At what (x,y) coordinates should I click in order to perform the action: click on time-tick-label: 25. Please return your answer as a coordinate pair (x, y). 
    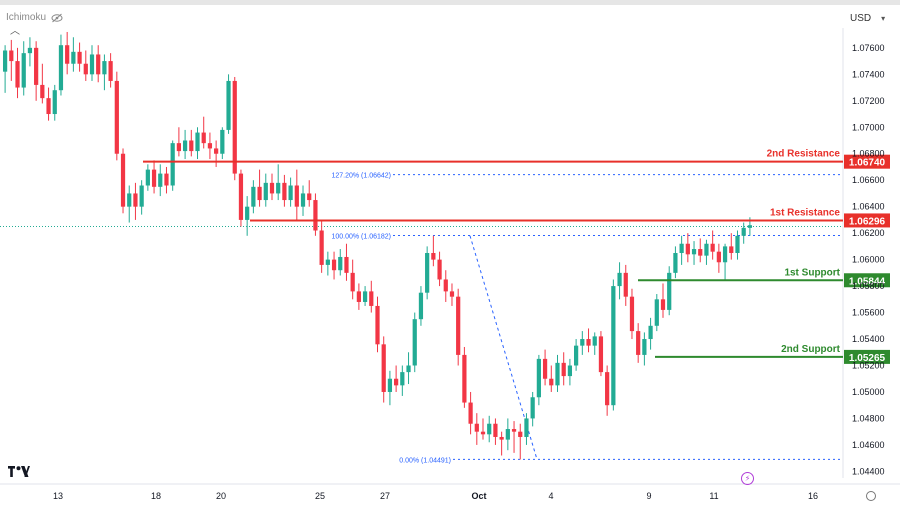
    Looking at the image, I should click on (320, 496).